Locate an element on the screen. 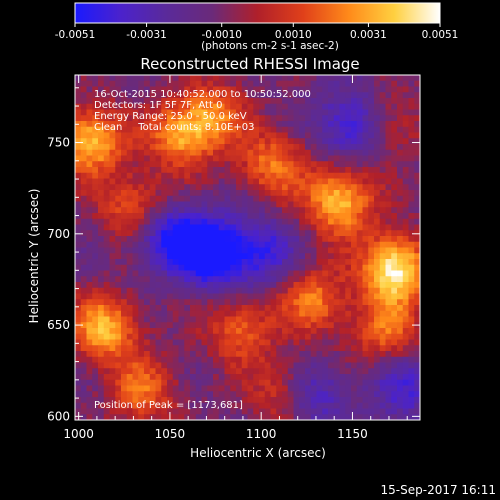 The width and height of the screenshot is (500, 500). x-tick-label: 1150 is located at coordinates (352, 434).